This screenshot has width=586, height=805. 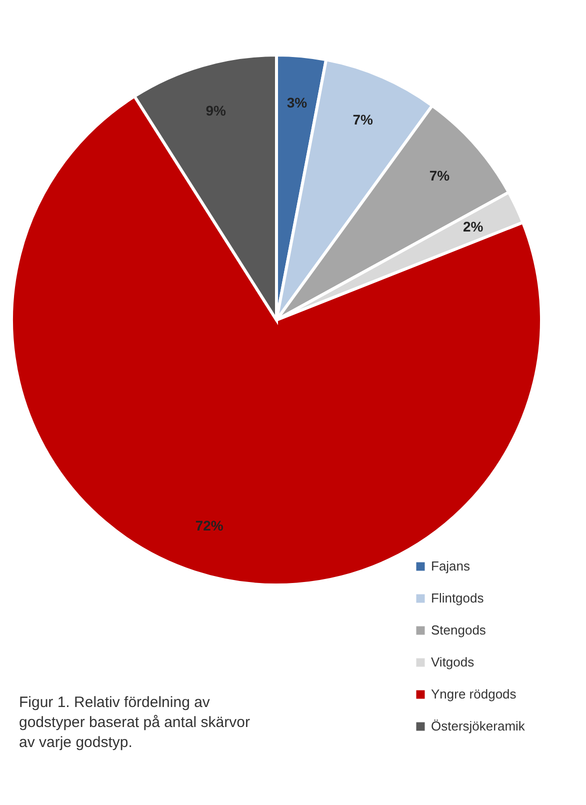 What do you see at coordinates (297, 102) in the screenshot?
I see `data-label: 3%` at bounding box center [297, 102].